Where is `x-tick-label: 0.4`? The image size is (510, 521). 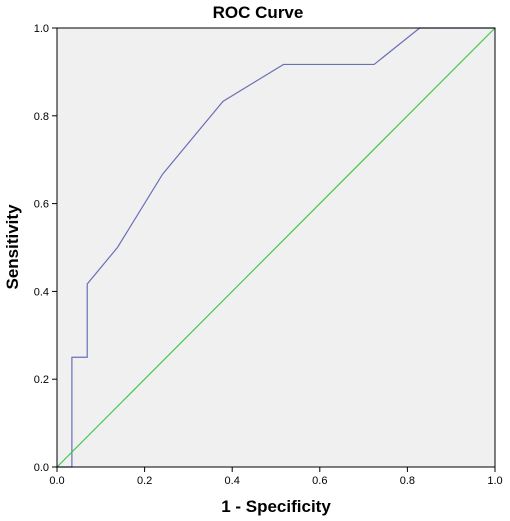 x-tick-label: 0.4 is located at coordinates (232, 481).